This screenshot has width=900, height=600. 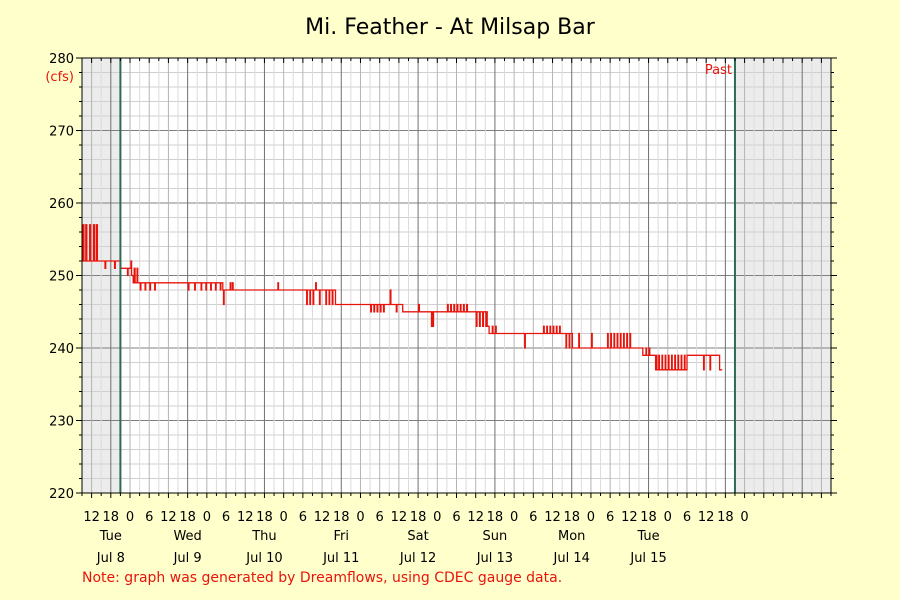 What do you see at coordinates (61, 132) in the screenshot?
I see `y-tick-label: 270` at bounding box center [61, 132].